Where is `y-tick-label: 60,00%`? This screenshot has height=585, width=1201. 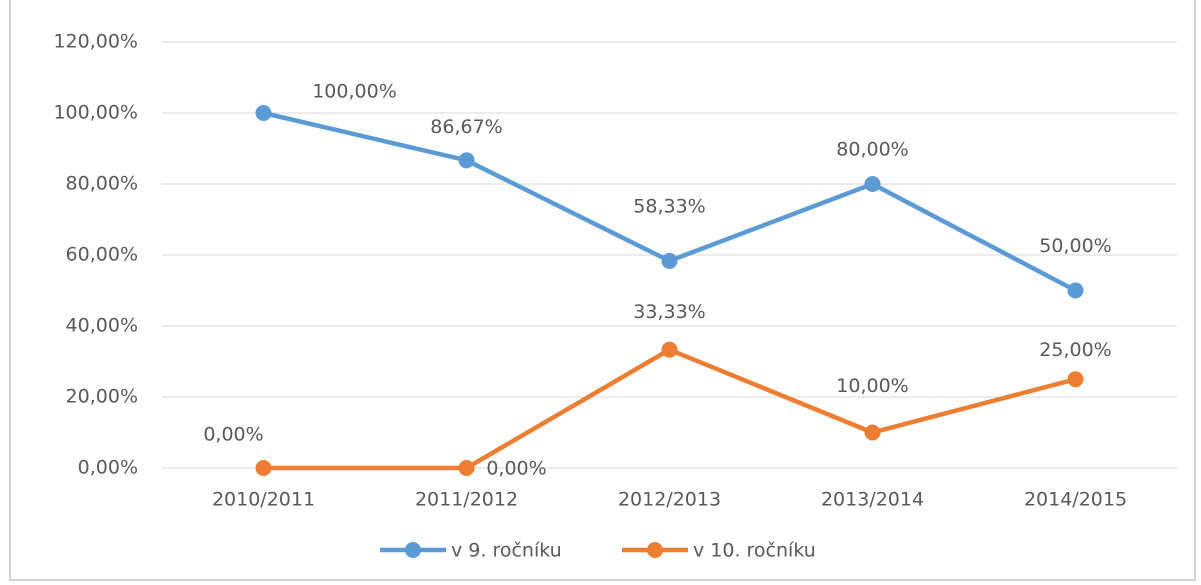
y-tick-label: 60,00% is located at coordinates (102, 255).